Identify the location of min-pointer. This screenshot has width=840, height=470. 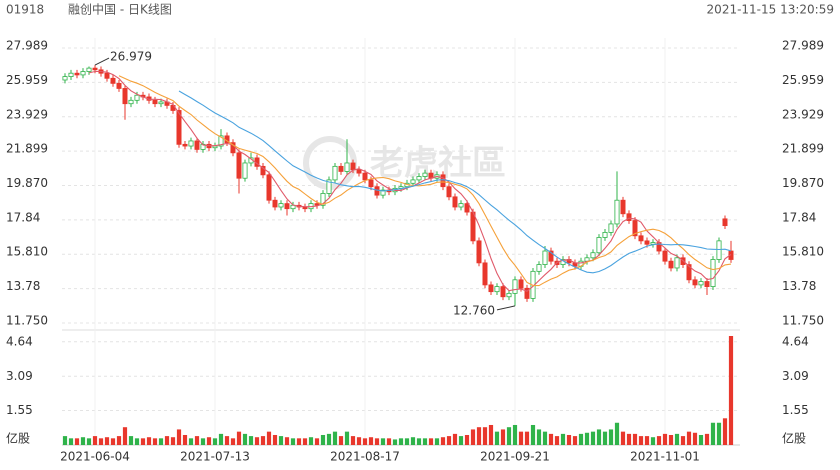
(506, 308).